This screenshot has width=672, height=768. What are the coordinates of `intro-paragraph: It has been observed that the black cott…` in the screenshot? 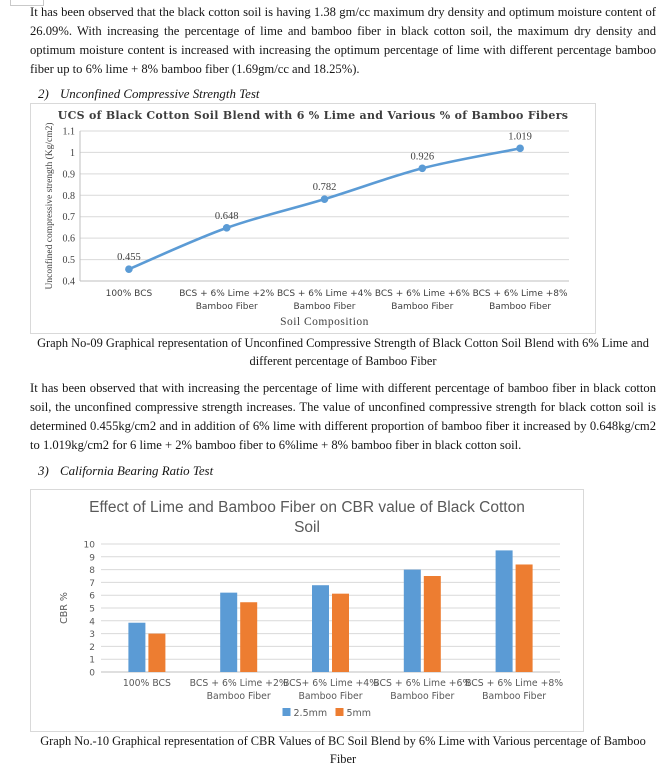 It's located at (343, 40).